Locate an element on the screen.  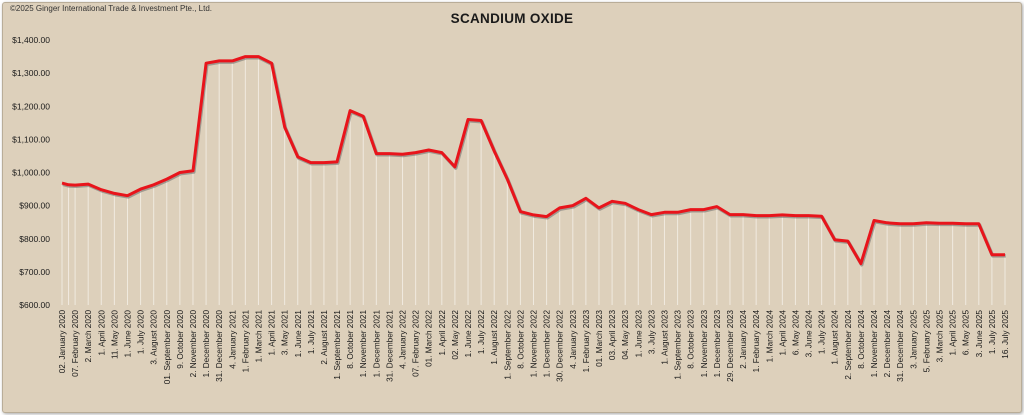
x-tick-label: 30. December 2022 is located at coordinates (560, 346).